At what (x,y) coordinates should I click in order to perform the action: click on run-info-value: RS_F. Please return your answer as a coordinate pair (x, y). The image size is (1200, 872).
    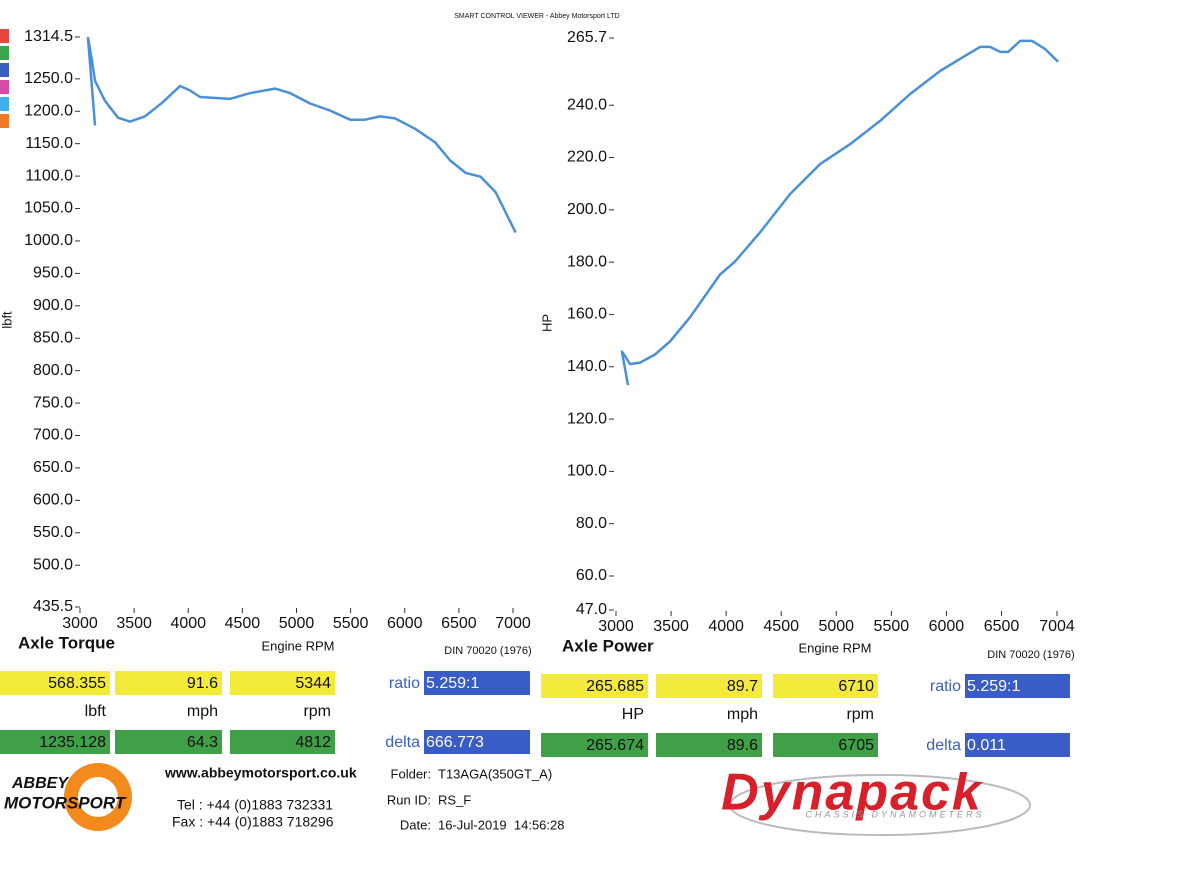
    Looking at the image, I should click on (454, 799).